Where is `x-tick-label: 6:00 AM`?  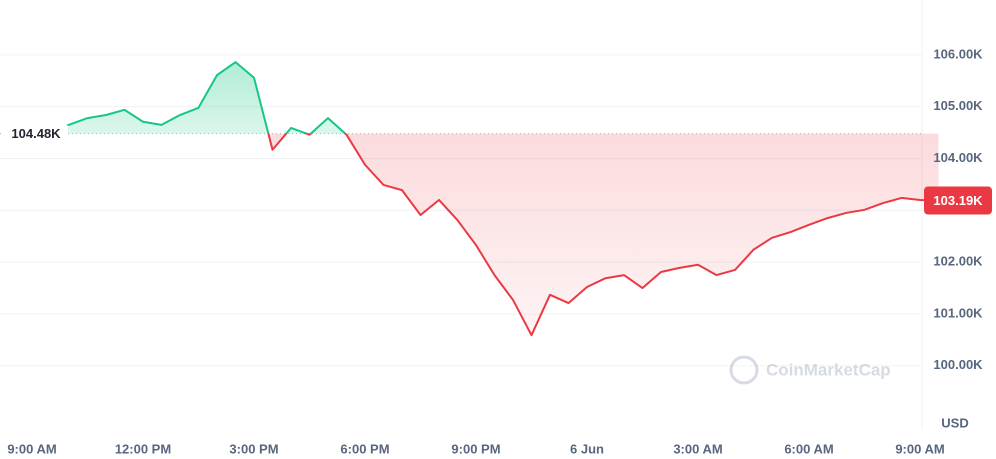 x-tick-label: 6:00 AM is located at coordinates (808, 448).